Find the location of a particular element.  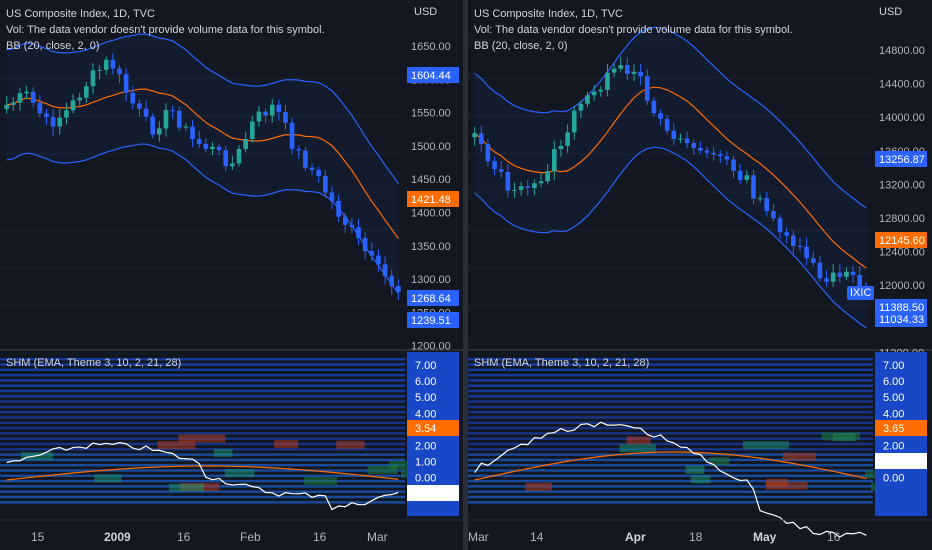

price-tick-label: 12800.00 is located at coordinates (902, 219).